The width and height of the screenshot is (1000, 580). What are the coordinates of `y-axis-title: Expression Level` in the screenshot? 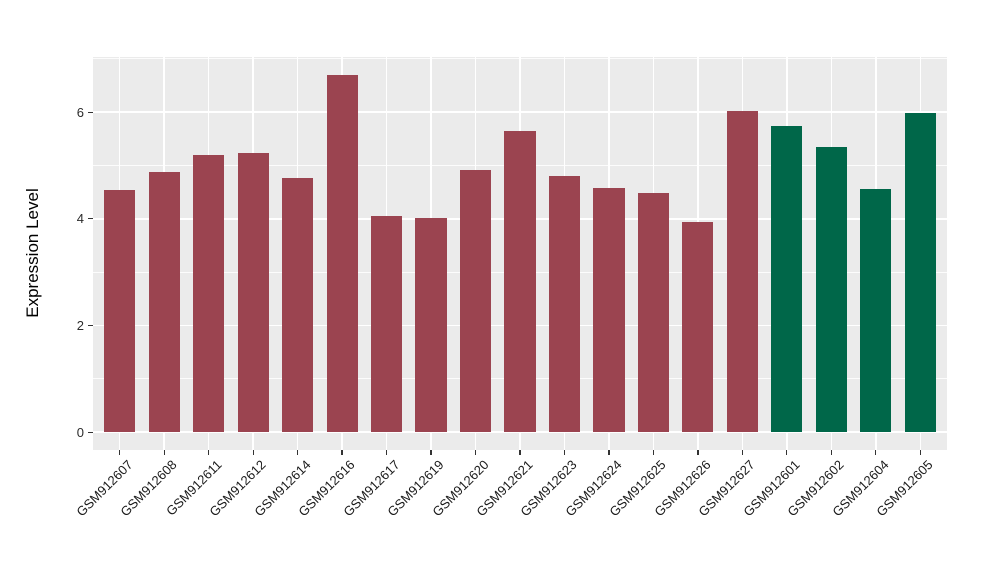 It's located at (32, 253).